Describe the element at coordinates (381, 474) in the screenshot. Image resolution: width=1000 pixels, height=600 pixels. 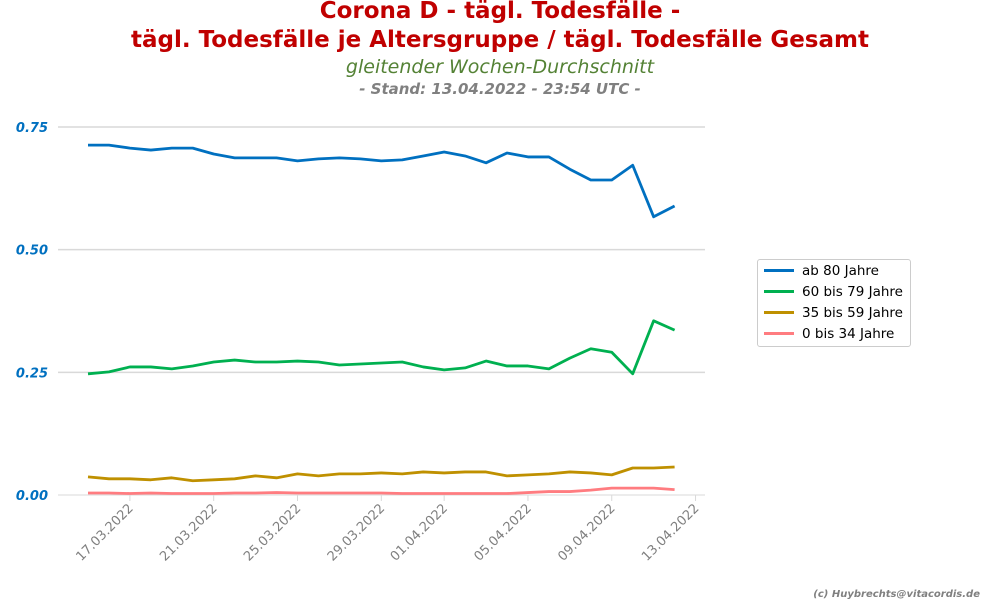
I see `series-line-35-bis-59-Jahre` at that location.